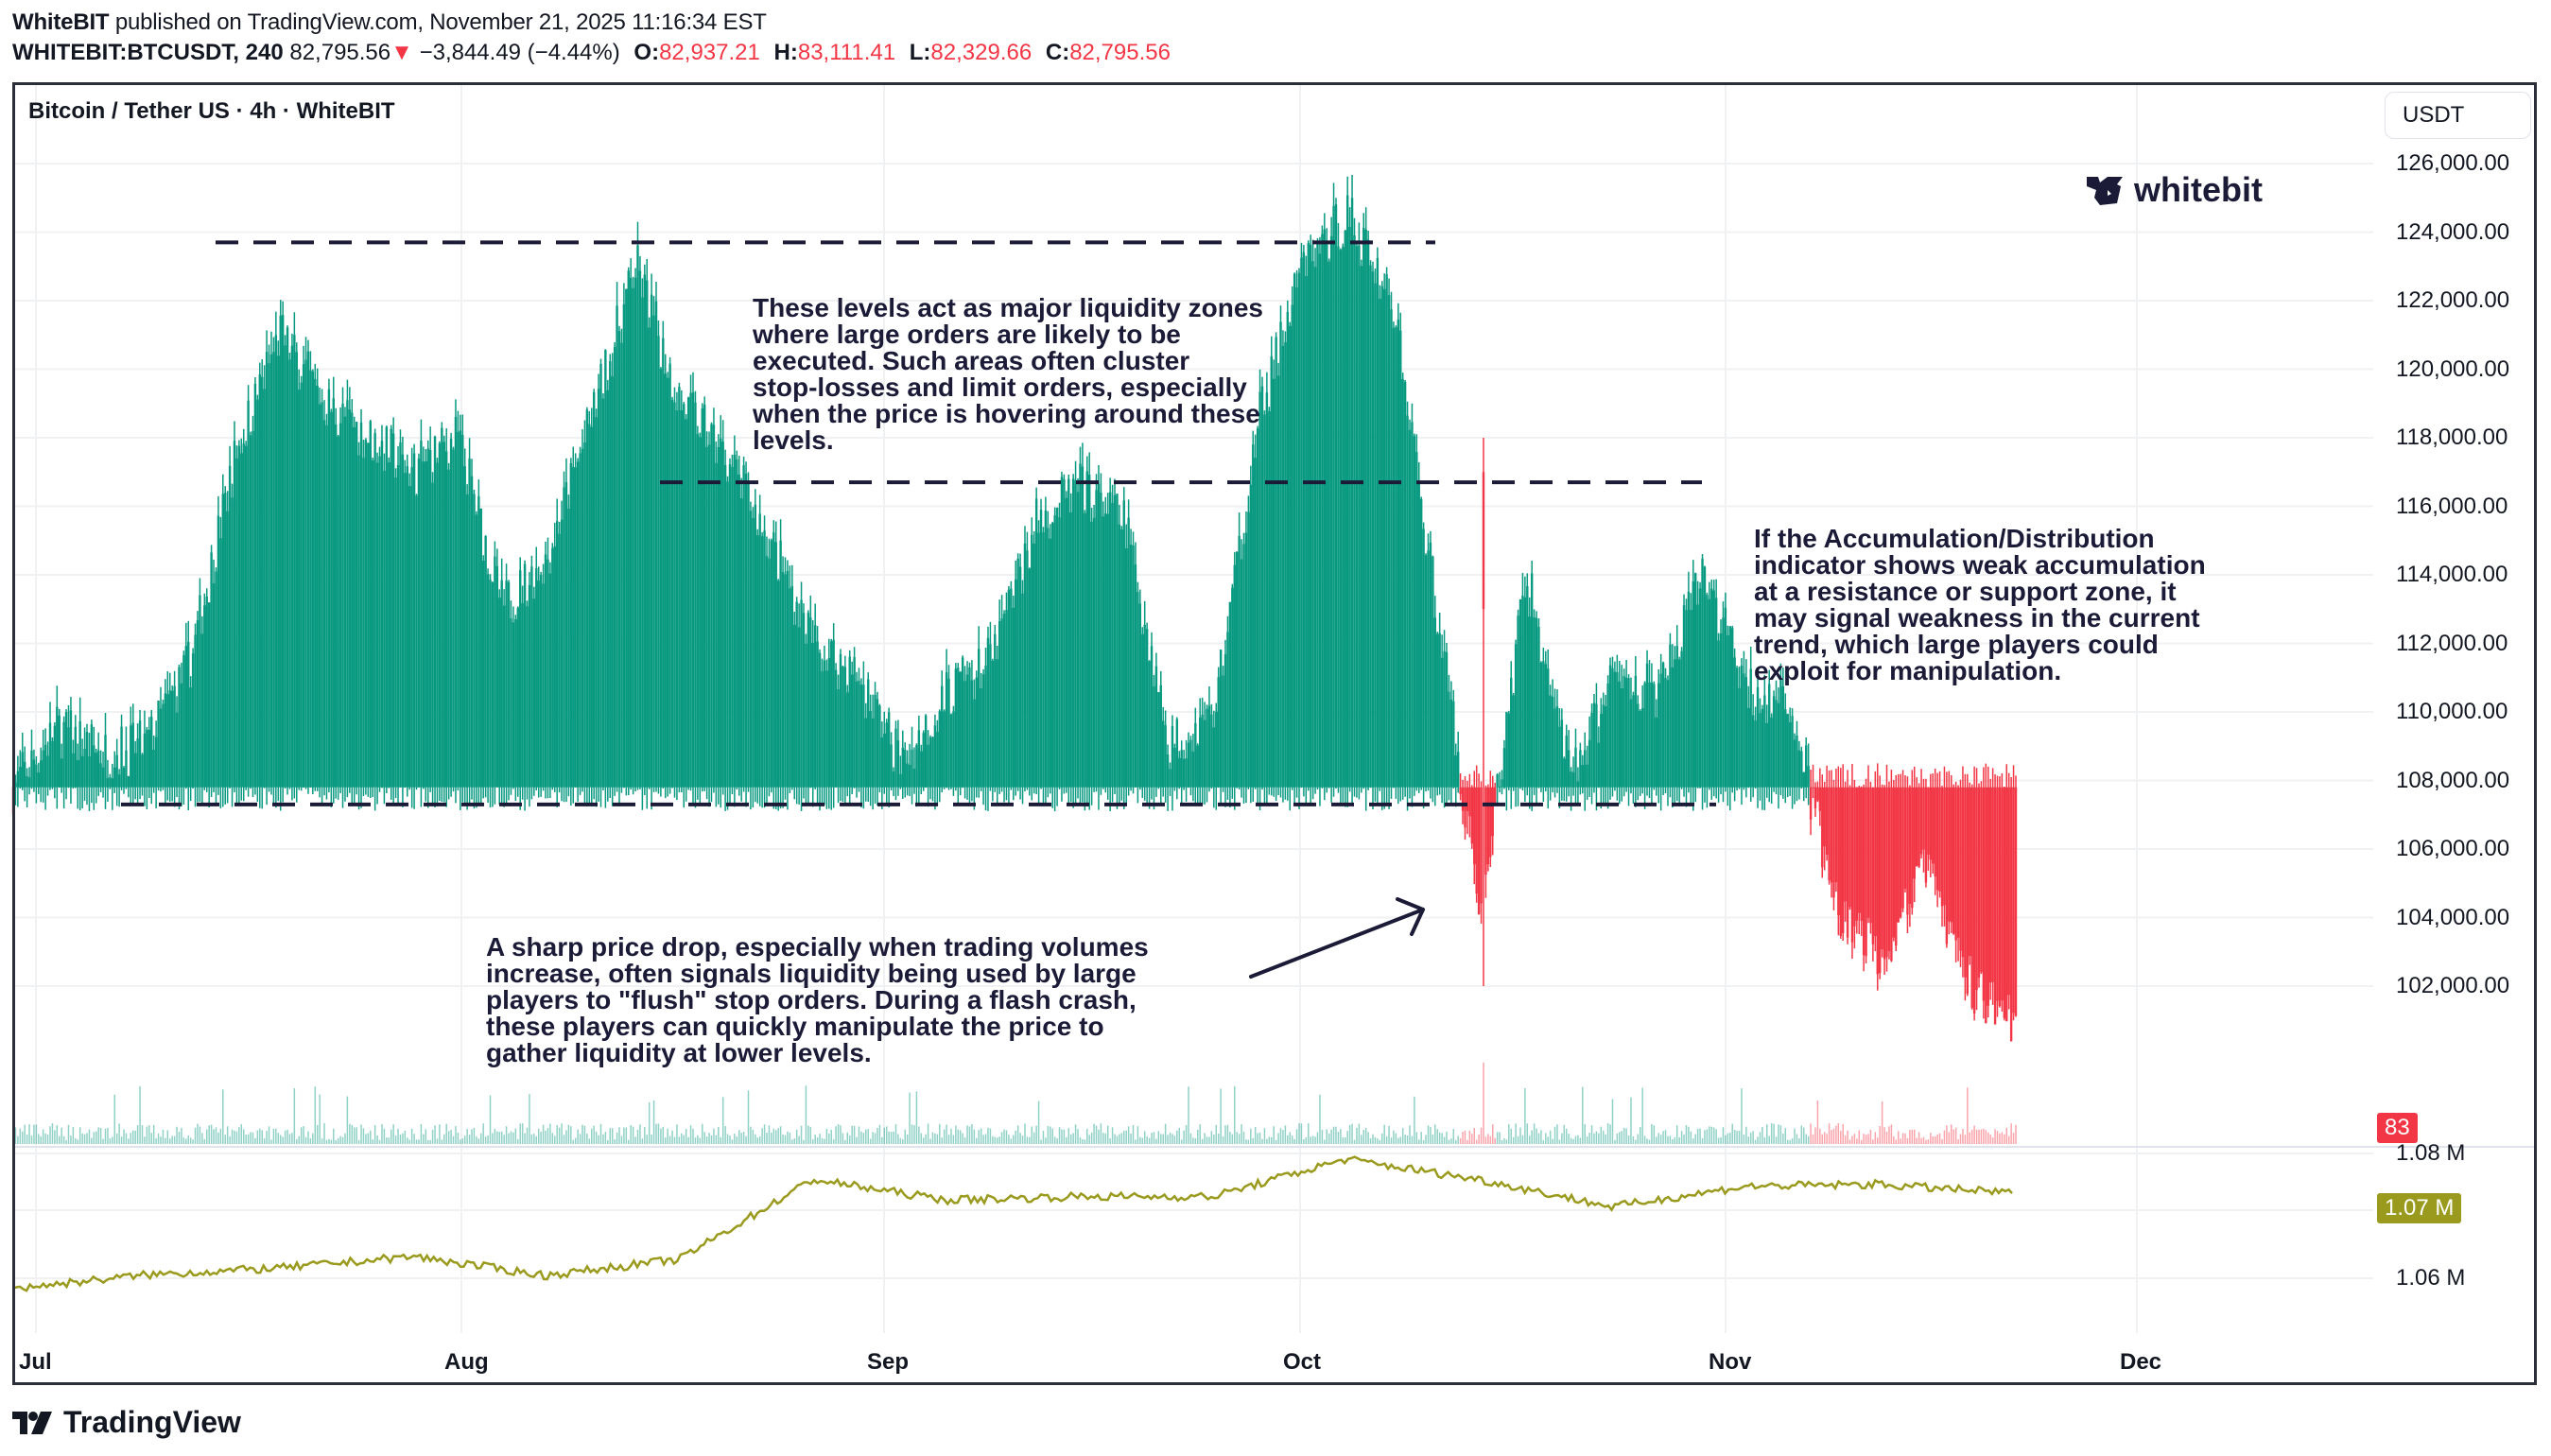 The image size is (2551, 1456). What do you see at coordinates (2453, 917) in the screenshot?
I see `price-tick: 104,000.00` at bounding box center [2453, 917].